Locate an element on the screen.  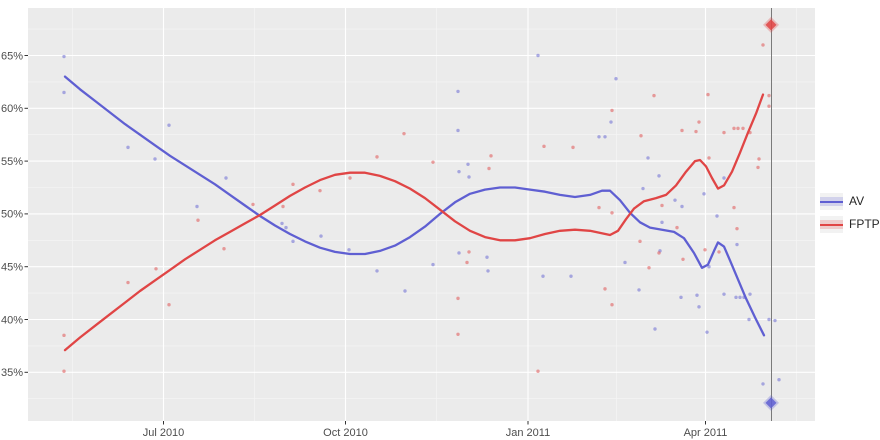
y-tick-label: 45% is located at coordinates (12, 268).